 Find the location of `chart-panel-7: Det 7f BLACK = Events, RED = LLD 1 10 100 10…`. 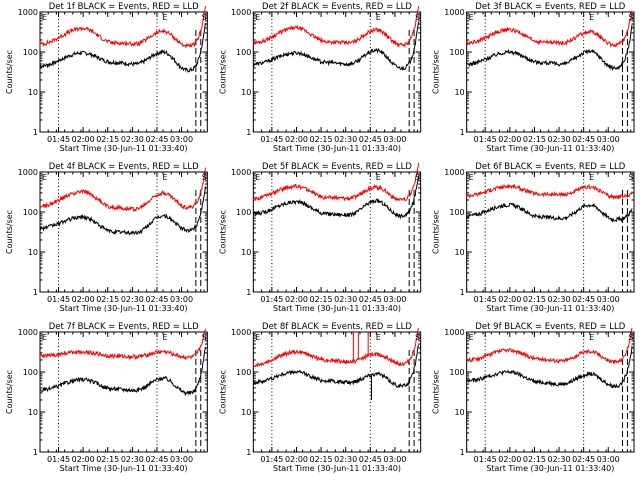

chart-panel-7: Det 7f BLACK = Events, RED = LLD 1 10 100 10… is located at coordinates (106, 397).